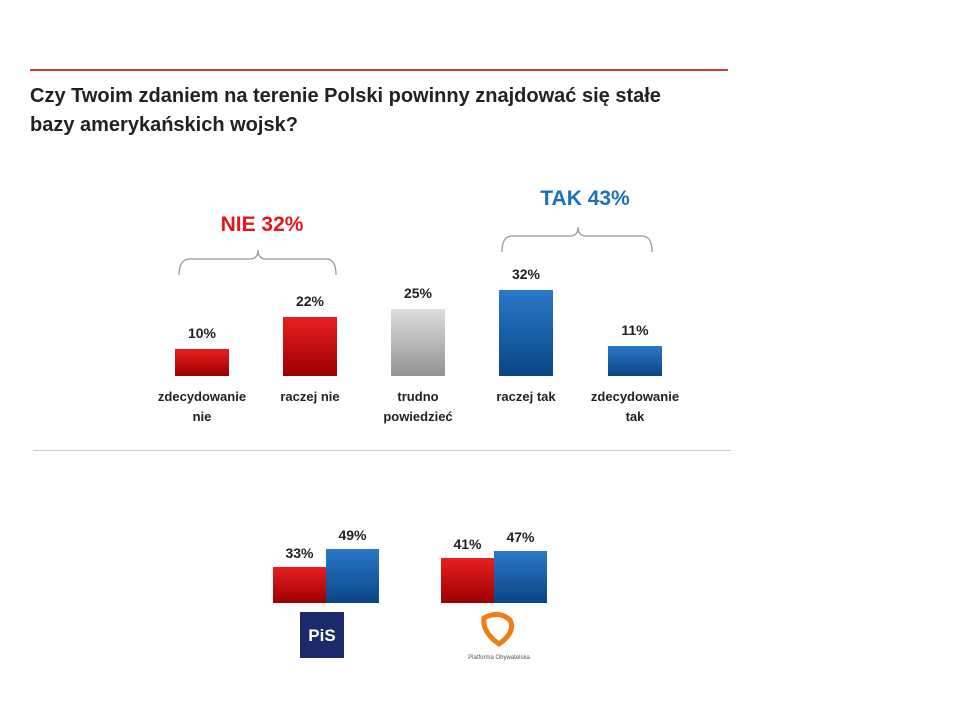  Describe the element at coordinates (310, 300) in the screenshot. I see `value-label: 22%` at that location.